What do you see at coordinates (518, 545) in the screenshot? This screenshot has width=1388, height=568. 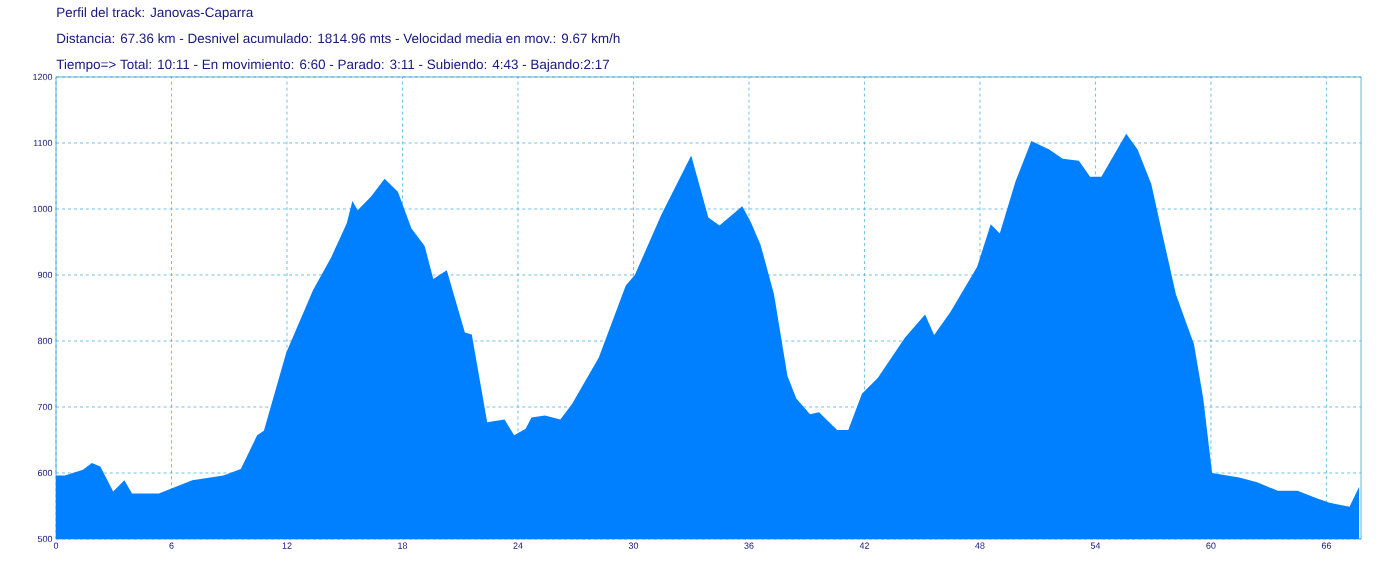 I see `x-tick-label: 24` at bounding box center [518, 545].